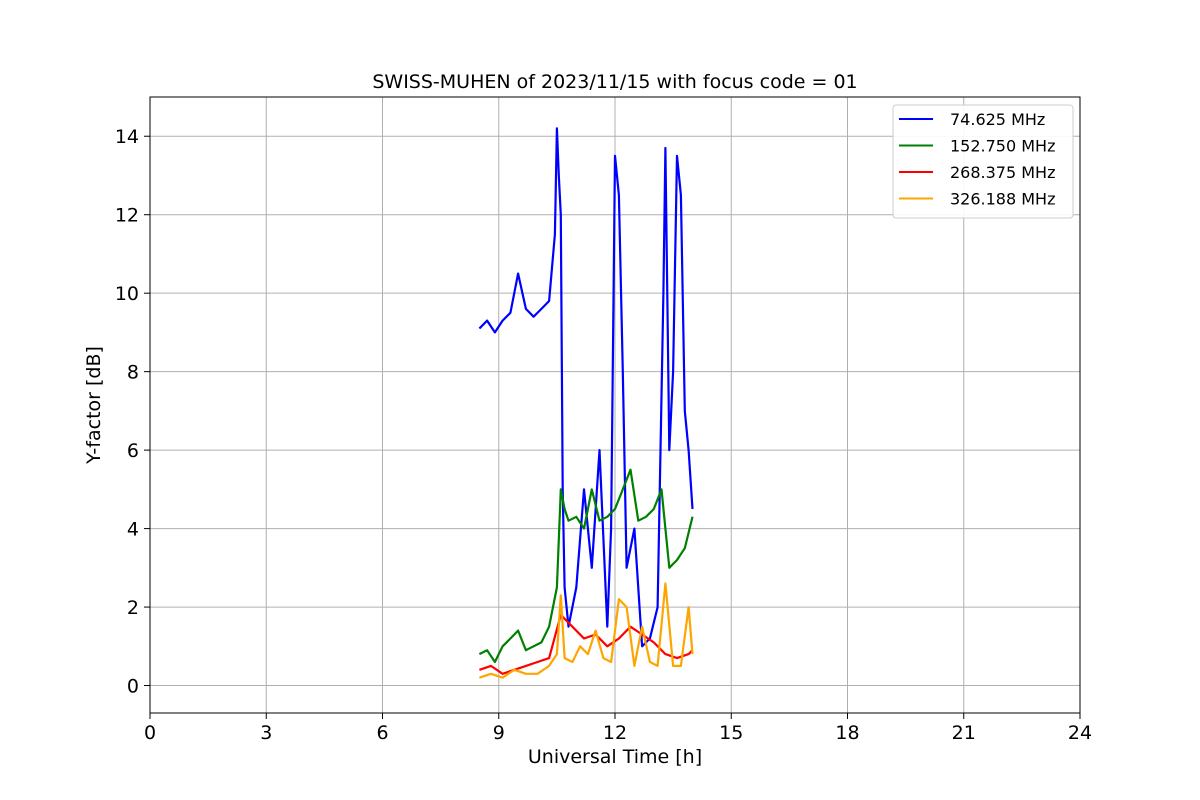  What do you see at coordinates (1002, 199) in the screenshot?
I see `legend-label: 326.188 MHz` at bounding box center [1002, 199].